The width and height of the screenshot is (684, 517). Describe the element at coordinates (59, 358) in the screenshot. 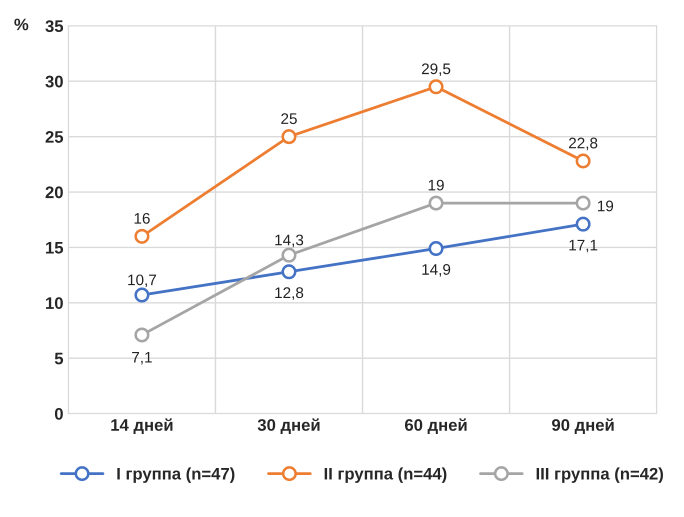

I see `y-tick-label: 5` at that location.